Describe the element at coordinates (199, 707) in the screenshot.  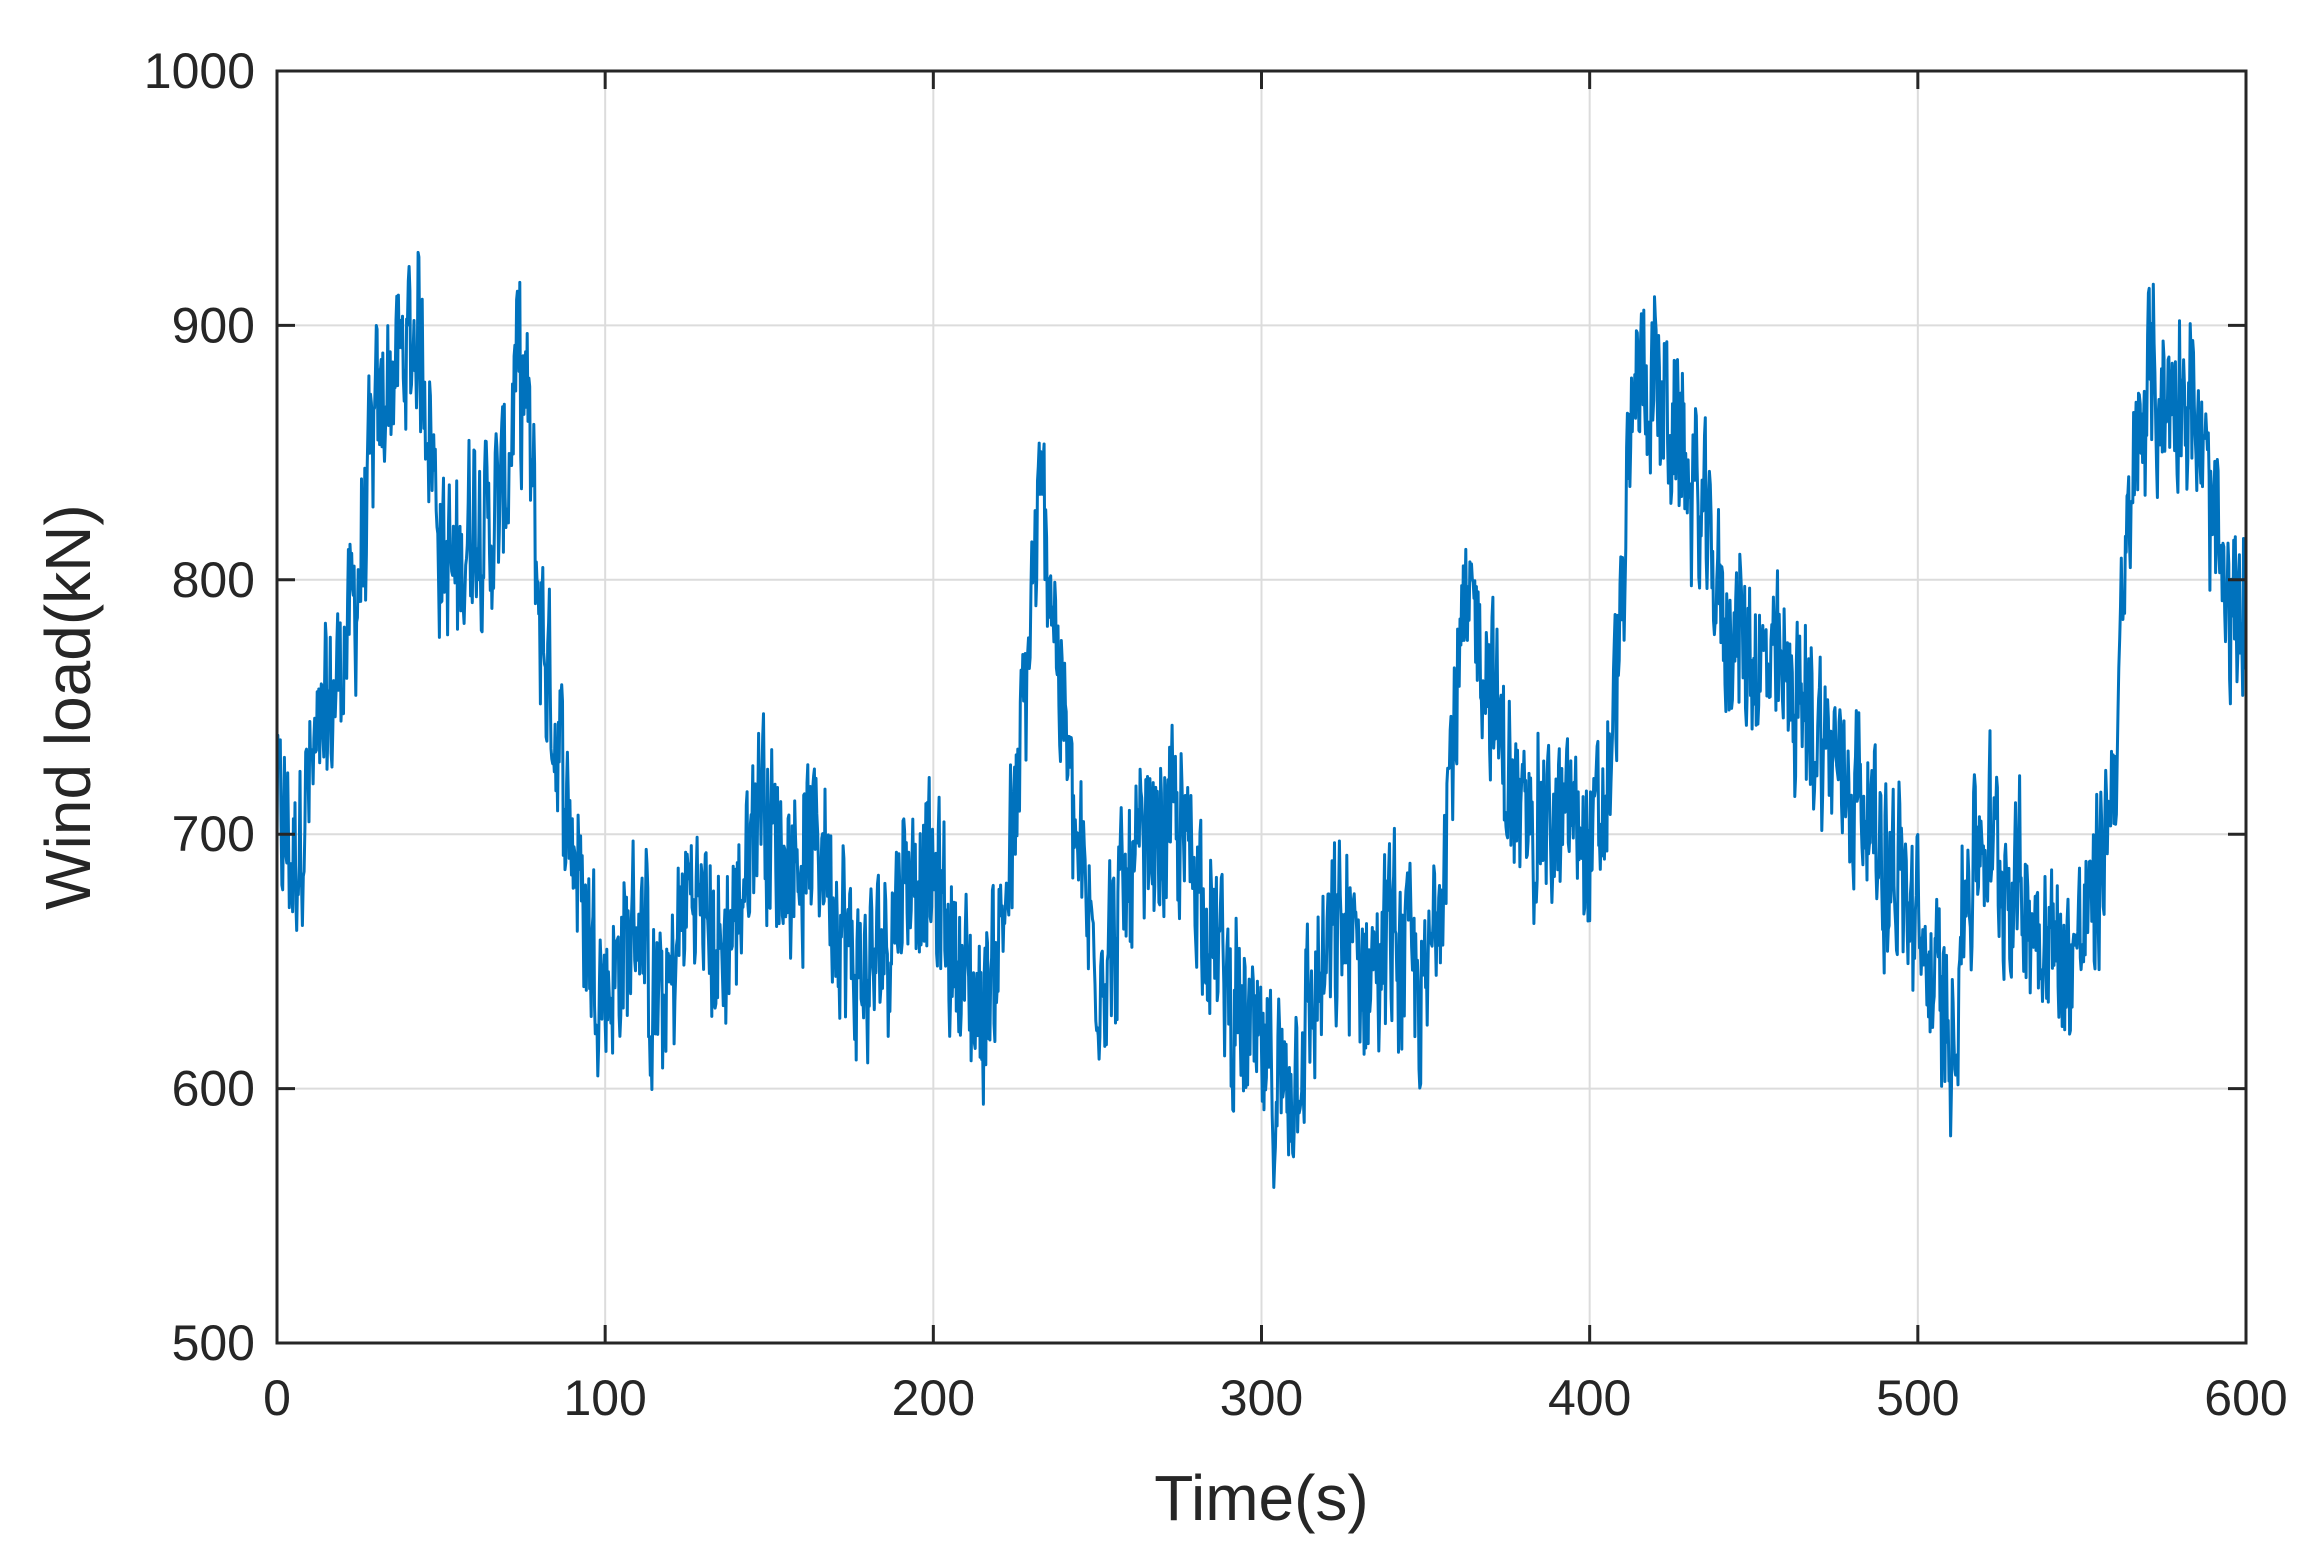
I see `y-tick-labels: 500 600 700 800 900 1000` at that location.